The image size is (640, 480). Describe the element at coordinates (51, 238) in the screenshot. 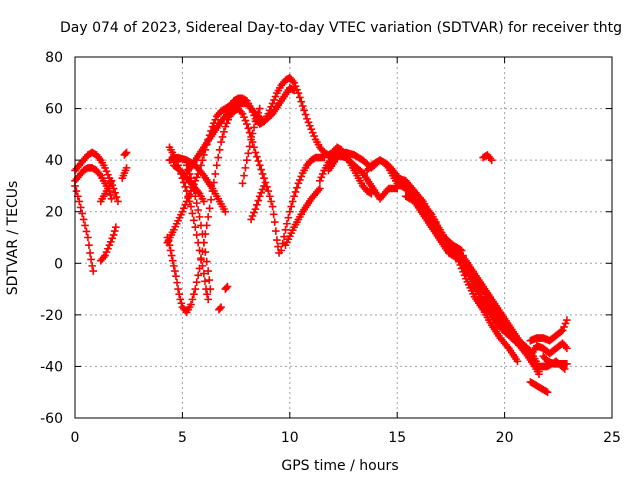

I see `y-tick-labels: -60 -40 -20 0 20 40 60 80` at that location.